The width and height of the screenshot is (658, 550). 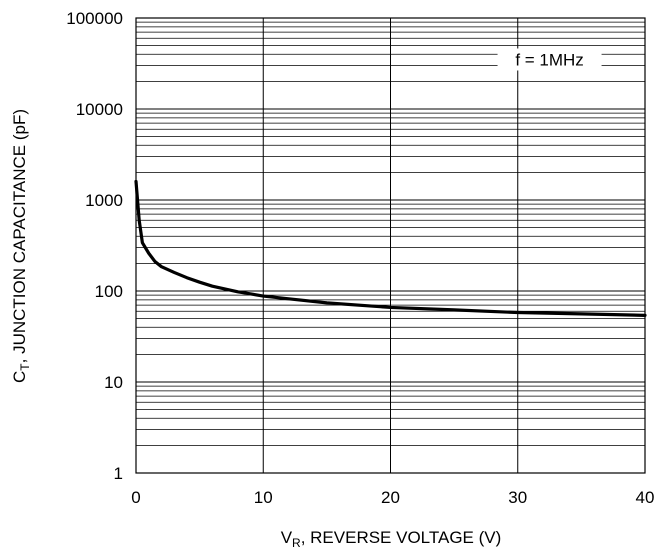 I want to click on x-axis-title: VR, REVERSE VOLTAGE (V), so click(x=391, y=539).